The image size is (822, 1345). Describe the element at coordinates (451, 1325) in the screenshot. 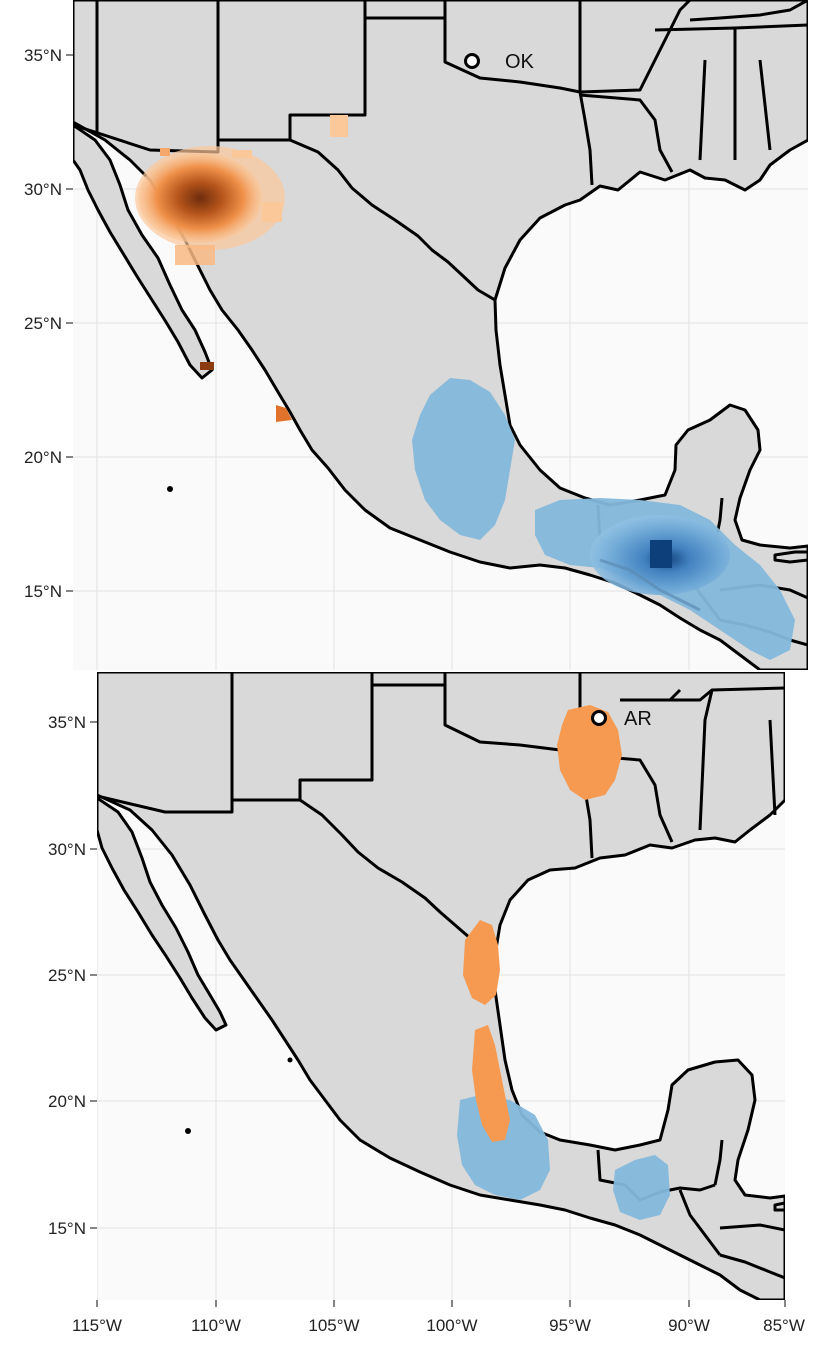

I see `lon-tick-label: 100°W` at that location.